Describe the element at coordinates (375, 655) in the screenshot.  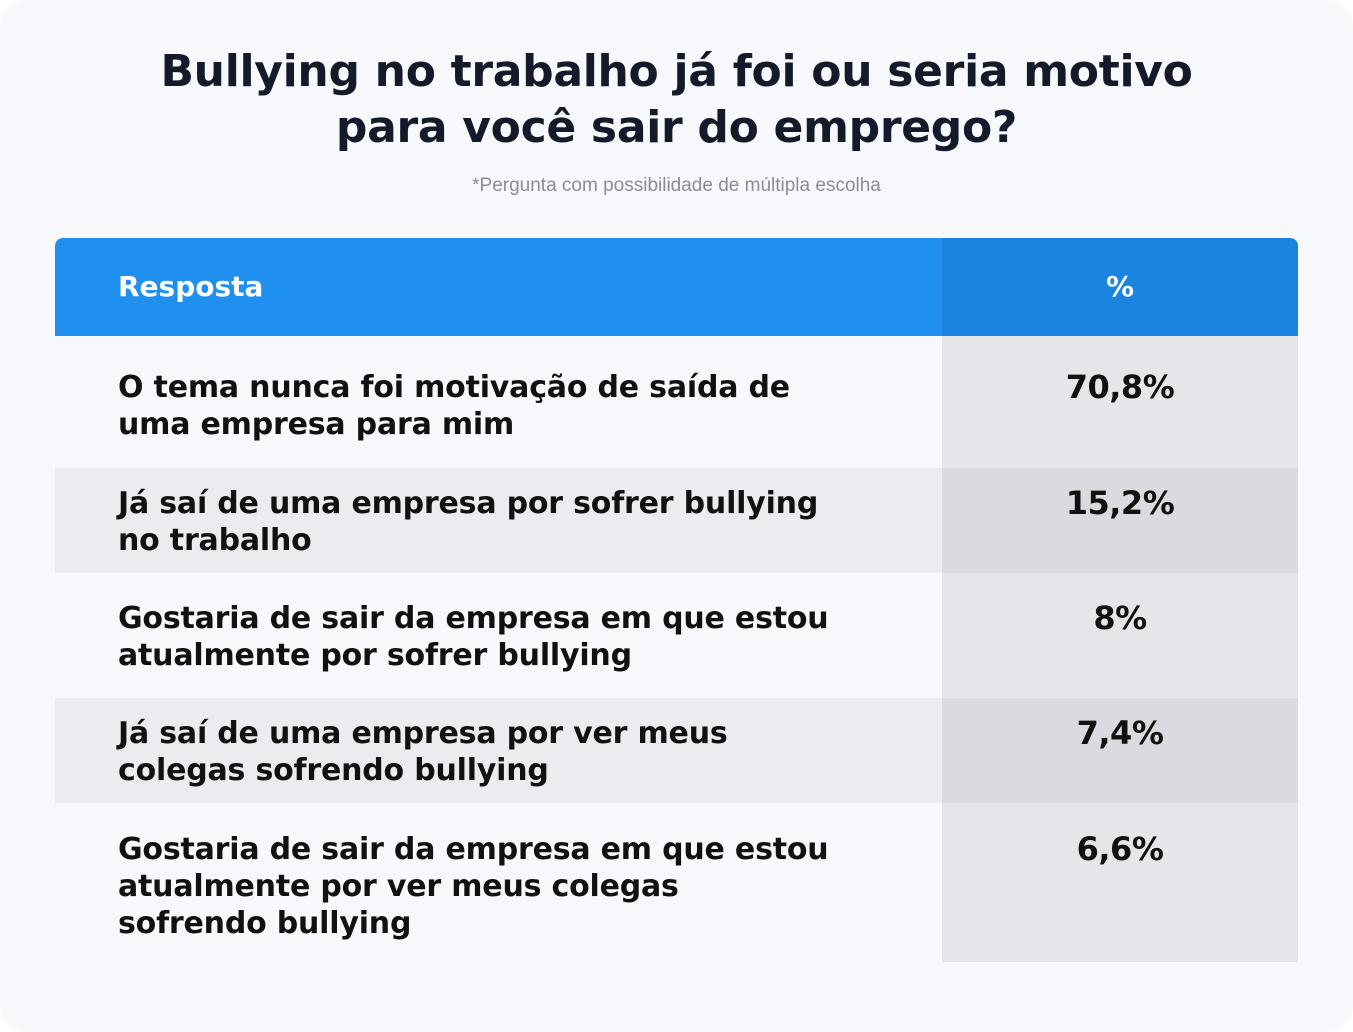
I see `response-label-line: atualmente por sofrer bullying` at that location.